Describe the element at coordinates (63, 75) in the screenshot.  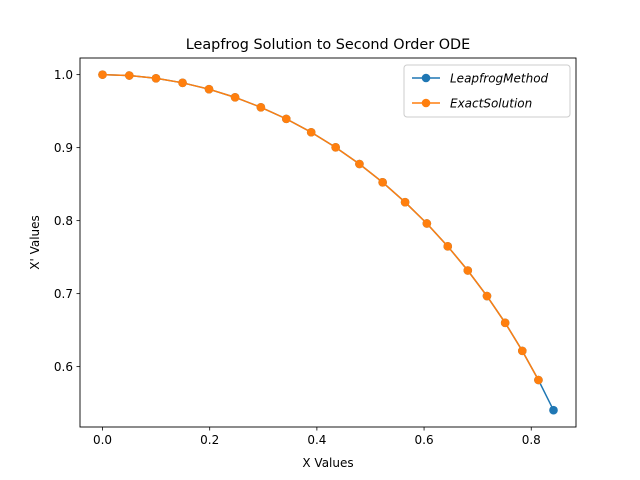
I see `y-tick-label: 1.0` at that location.